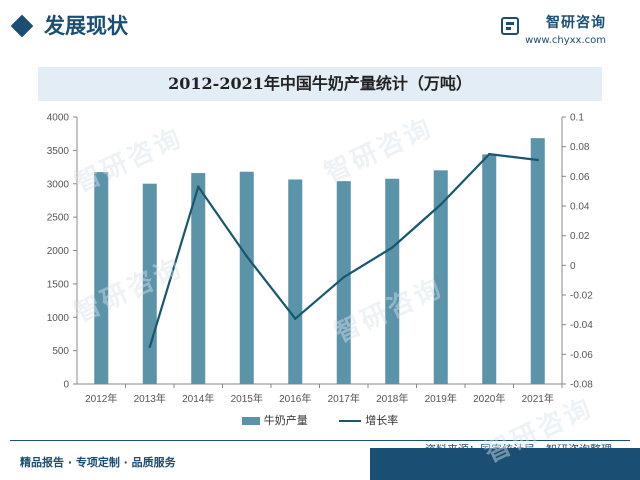 This screenshot has width=640, height=480. Describe the element at coordinates (58, 151) in the screenshot. I see `y-left-tick-label: 3500` at that location.